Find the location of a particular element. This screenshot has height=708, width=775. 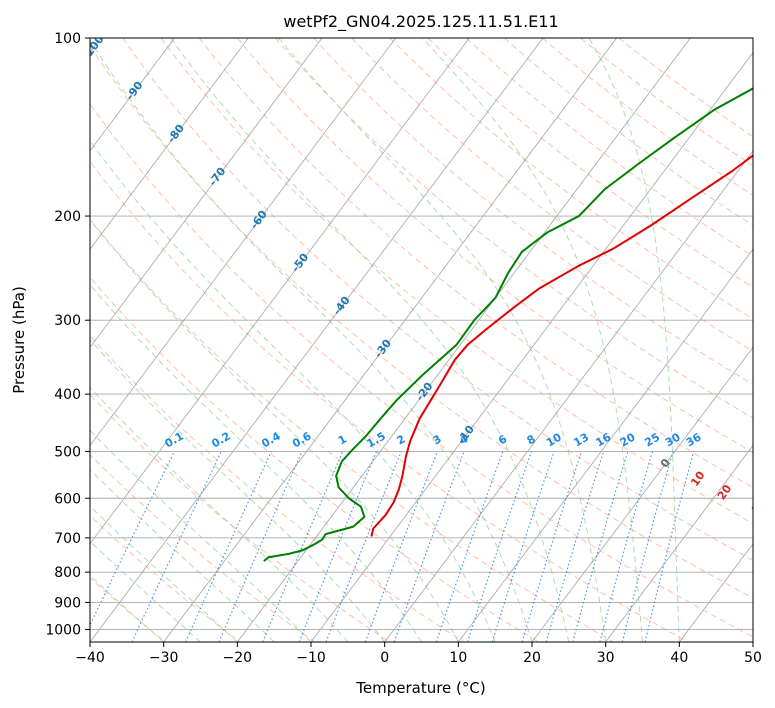

x-tick-label: 50 is located at coordinates (753, 658).